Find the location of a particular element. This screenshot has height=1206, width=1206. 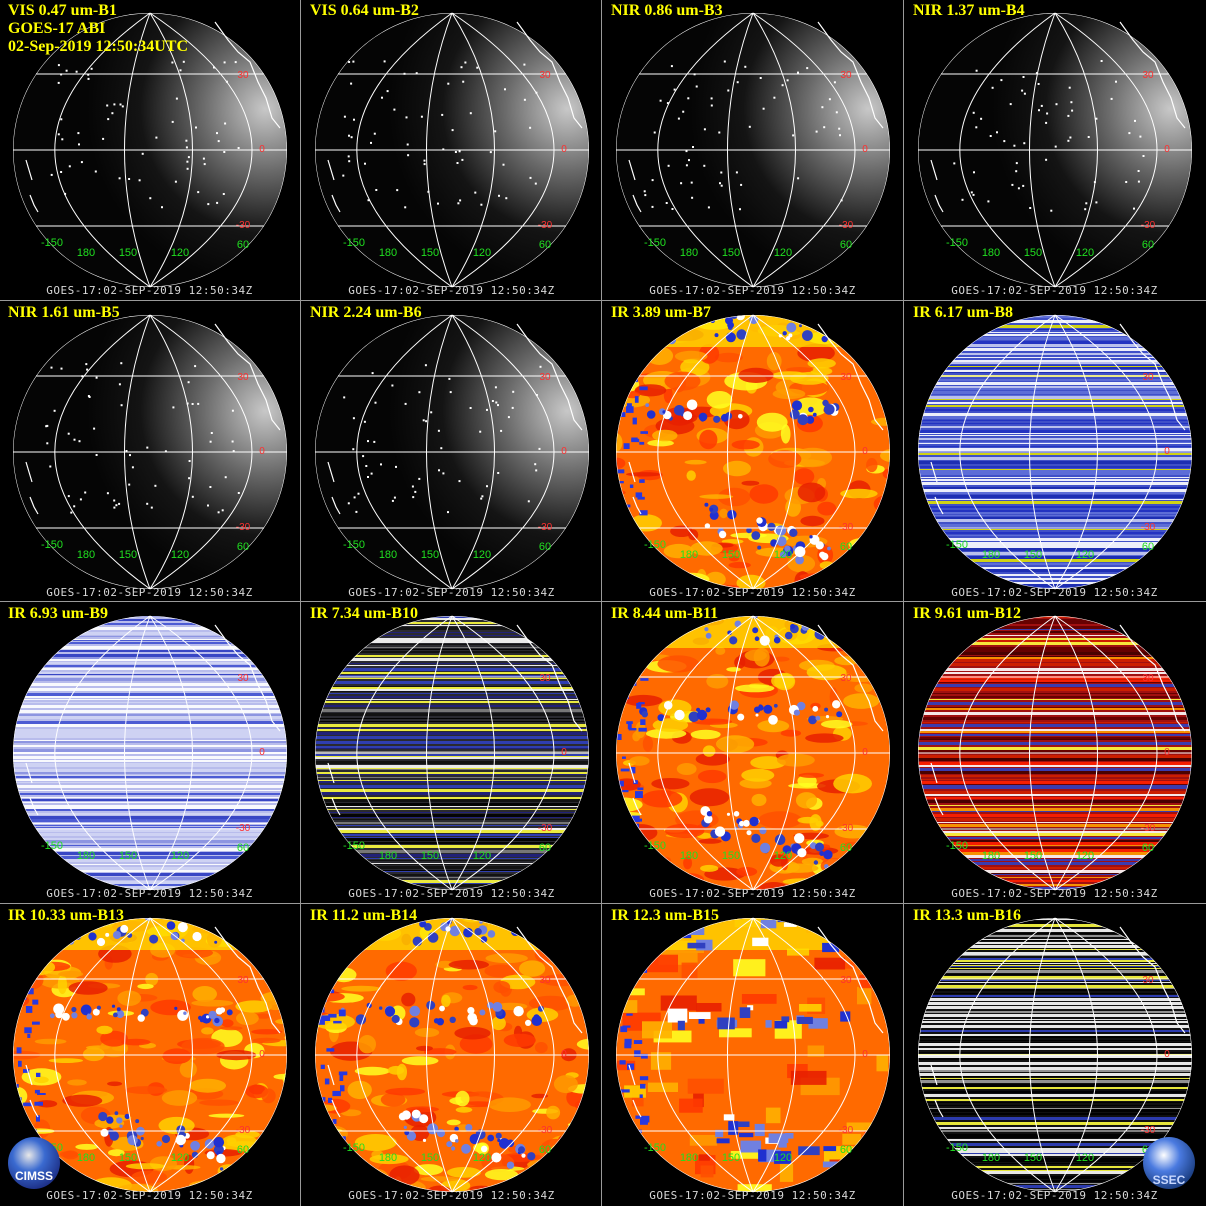

band-title: NIR 2.24 um-B6 is located at coordinates (366, 312).